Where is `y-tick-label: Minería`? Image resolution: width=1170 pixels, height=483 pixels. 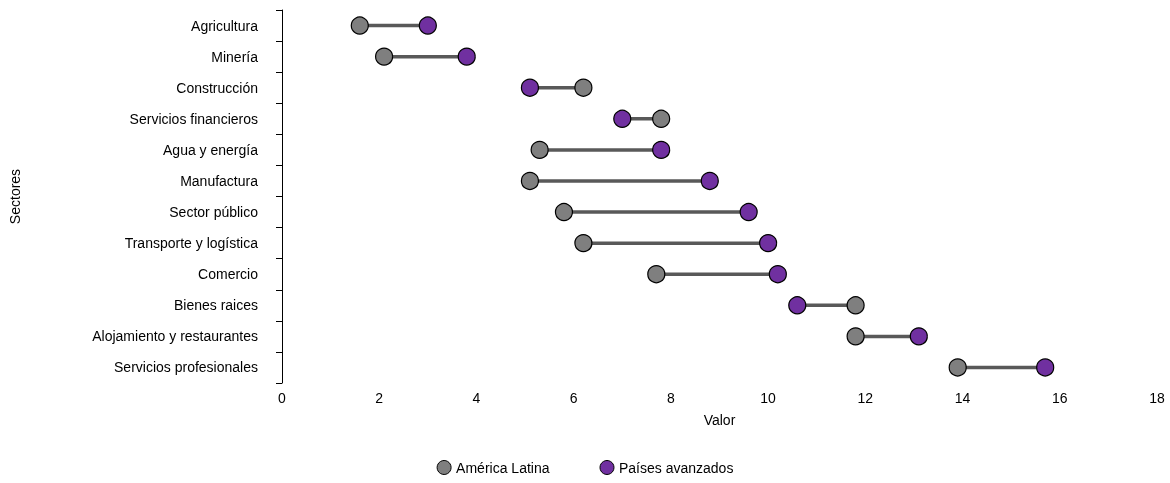
y-tick-label: Minería is located at coordinates (235, 56).